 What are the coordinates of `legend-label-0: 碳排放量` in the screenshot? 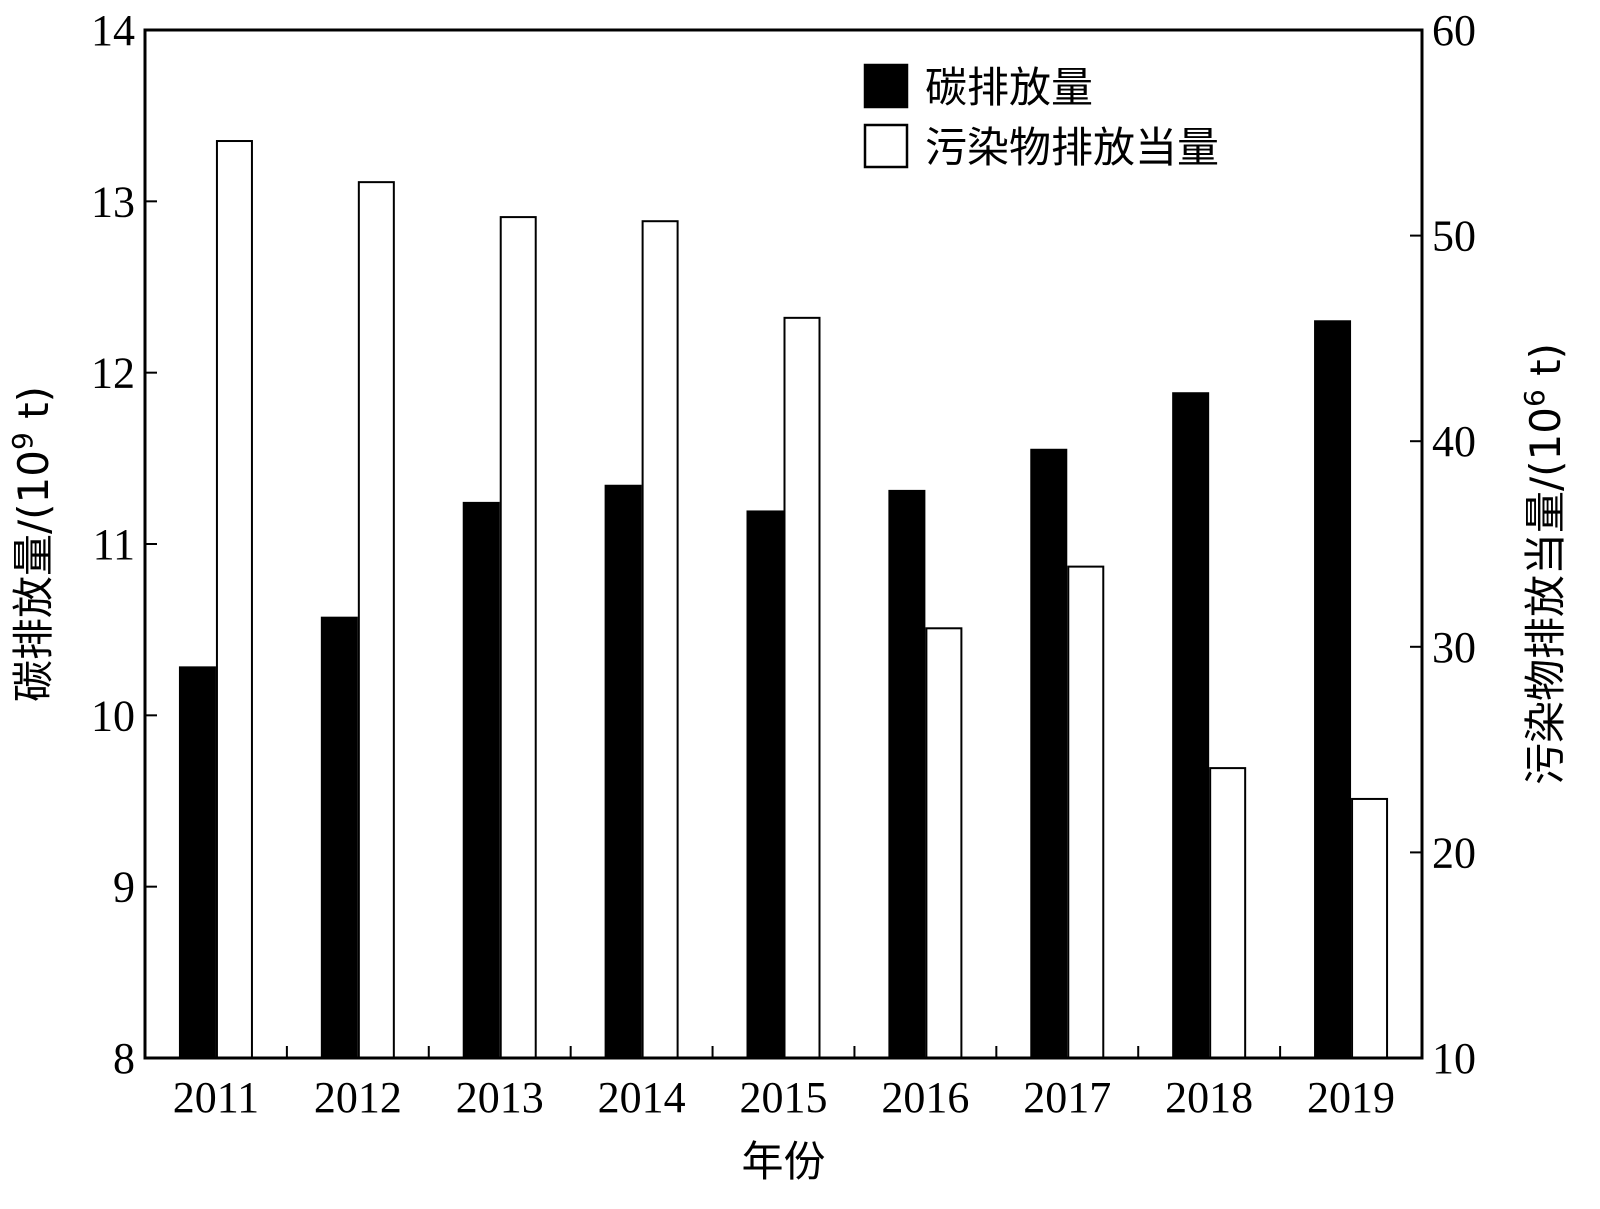 It's located at (1009, 87).